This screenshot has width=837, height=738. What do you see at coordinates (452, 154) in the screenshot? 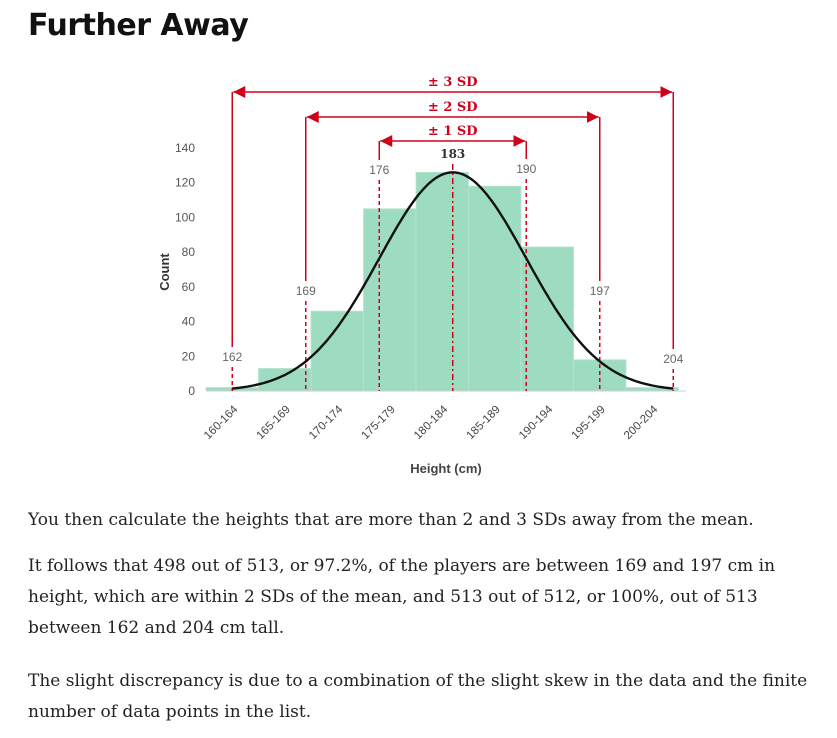
I see `ref-label-183: 183` at bounding box center [452, 154].